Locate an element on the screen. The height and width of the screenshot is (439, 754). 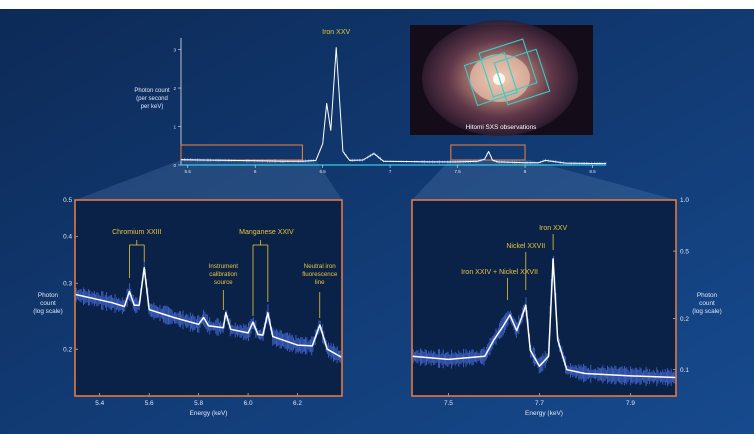
overview-y-tick-label: 0 is located at coordinates (174, 165).